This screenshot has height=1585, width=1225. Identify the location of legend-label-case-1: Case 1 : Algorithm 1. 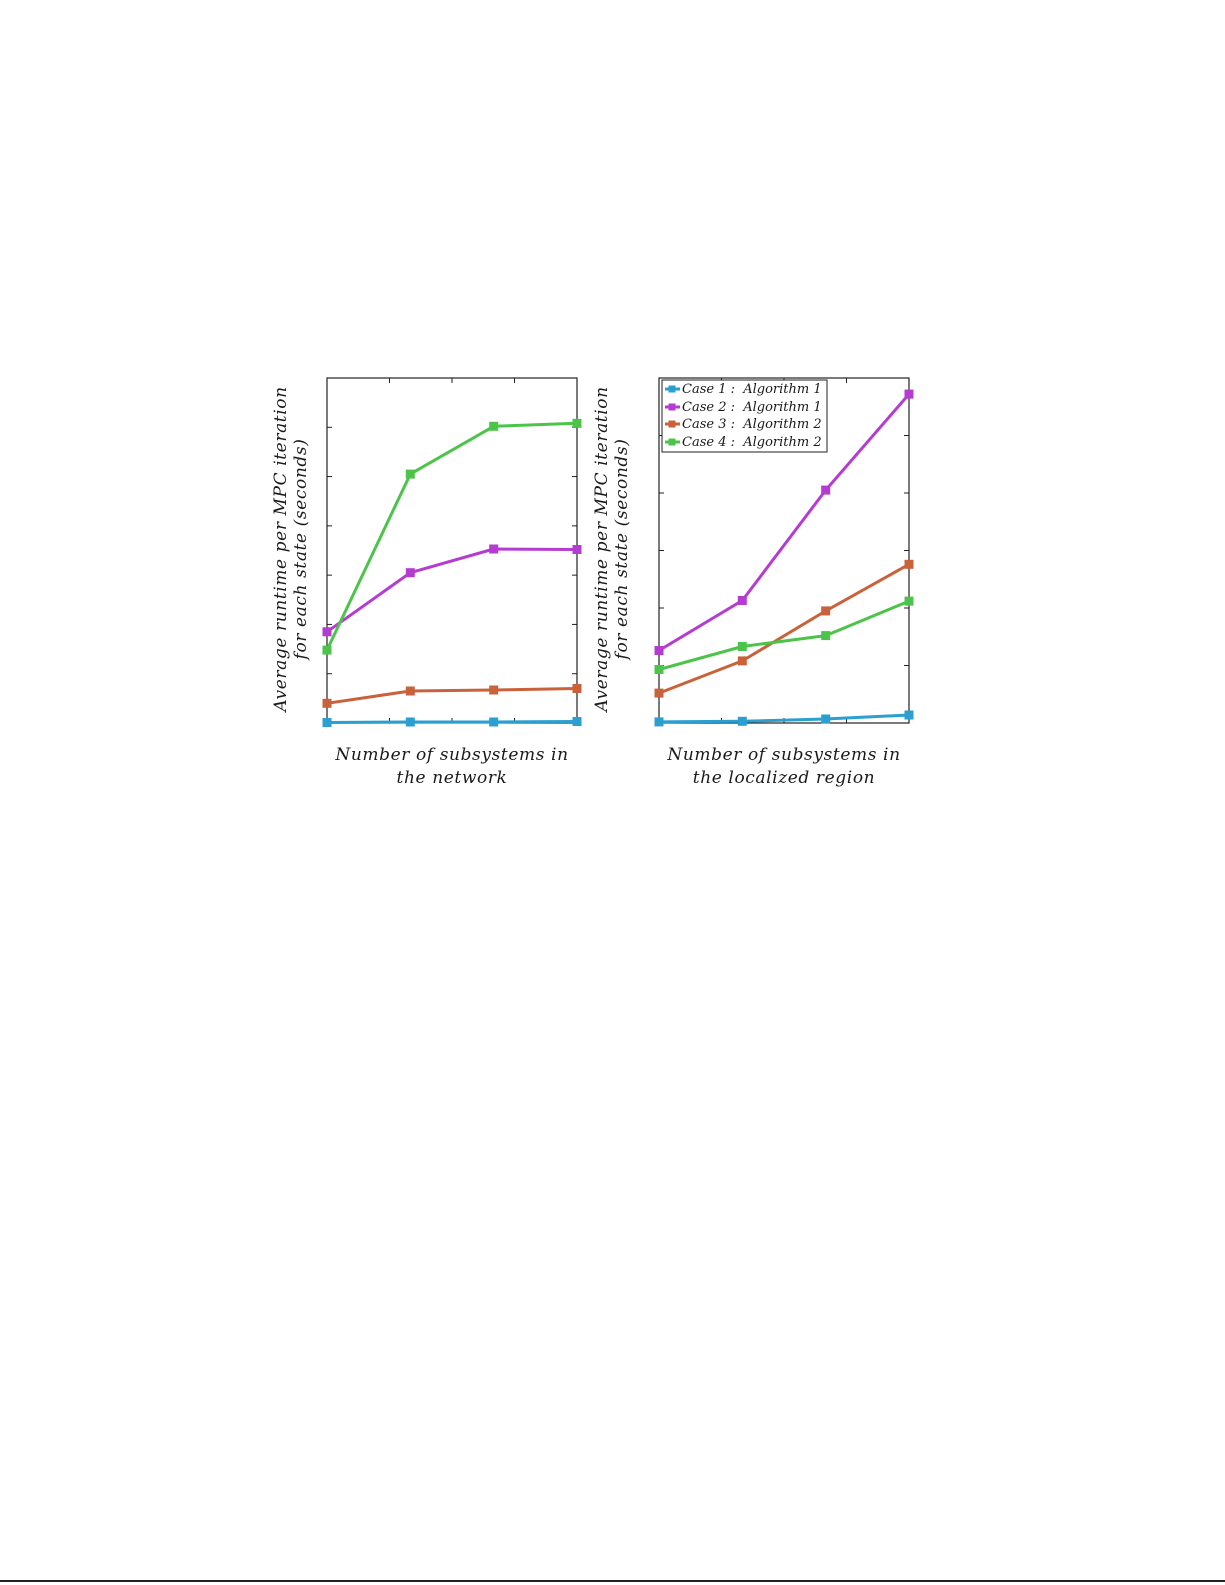
(752, 389).